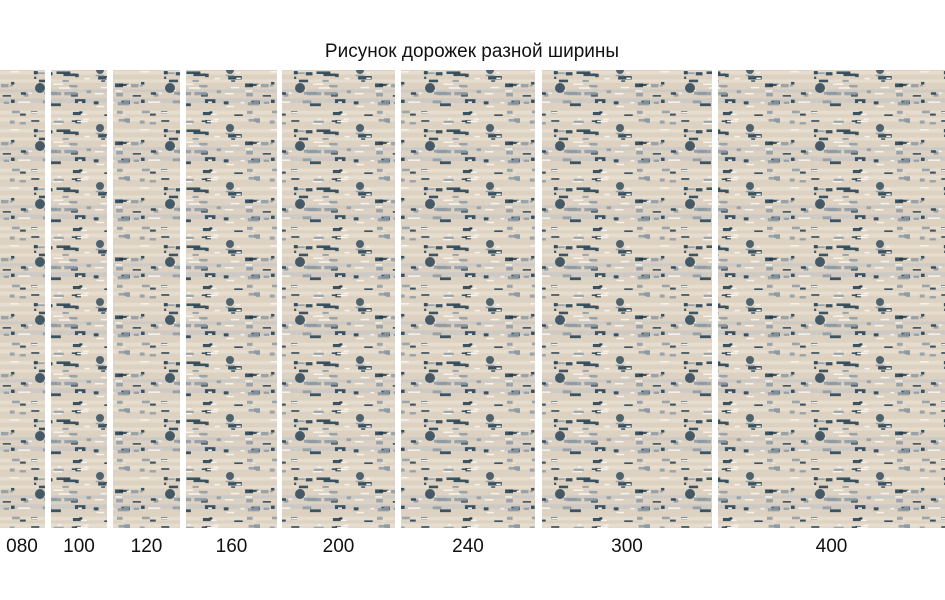  I want to click on width-label: 080, so click(22, 546).